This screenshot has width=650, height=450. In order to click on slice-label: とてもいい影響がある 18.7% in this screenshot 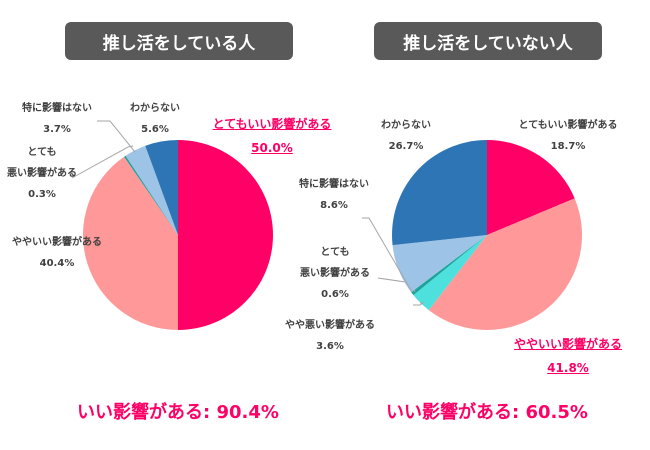, I will do `click(568, 136)`.